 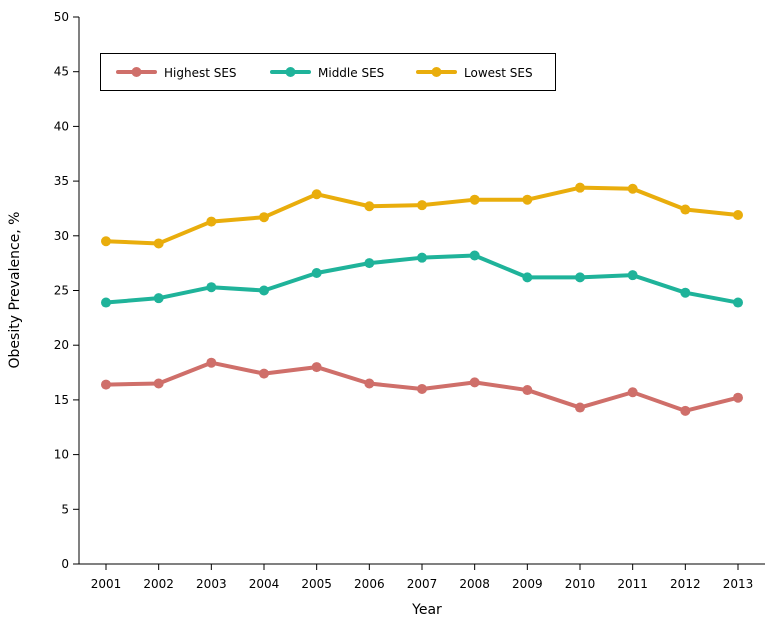 I want to click on legend: Highest SES Middle SES Lowest SES, so click(x=328, y=72).